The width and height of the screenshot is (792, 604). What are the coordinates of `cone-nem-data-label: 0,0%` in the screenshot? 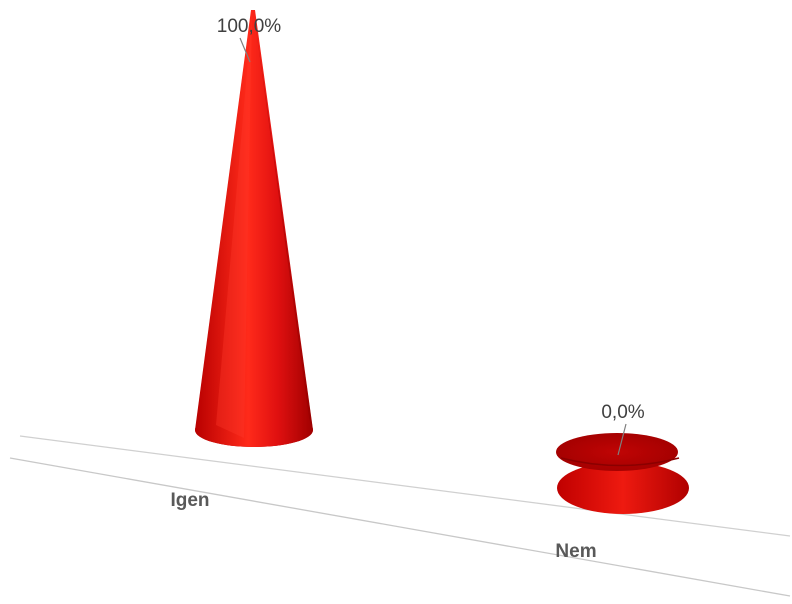 It's located at (622, 412).